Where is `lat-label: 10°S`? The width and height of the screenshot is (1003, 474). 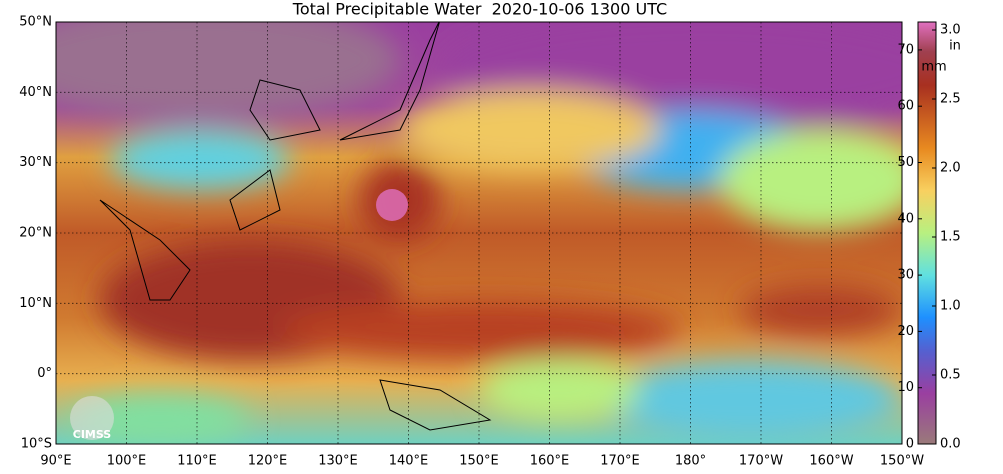
lat-label: 10°S is located at coordinates (36, 444).